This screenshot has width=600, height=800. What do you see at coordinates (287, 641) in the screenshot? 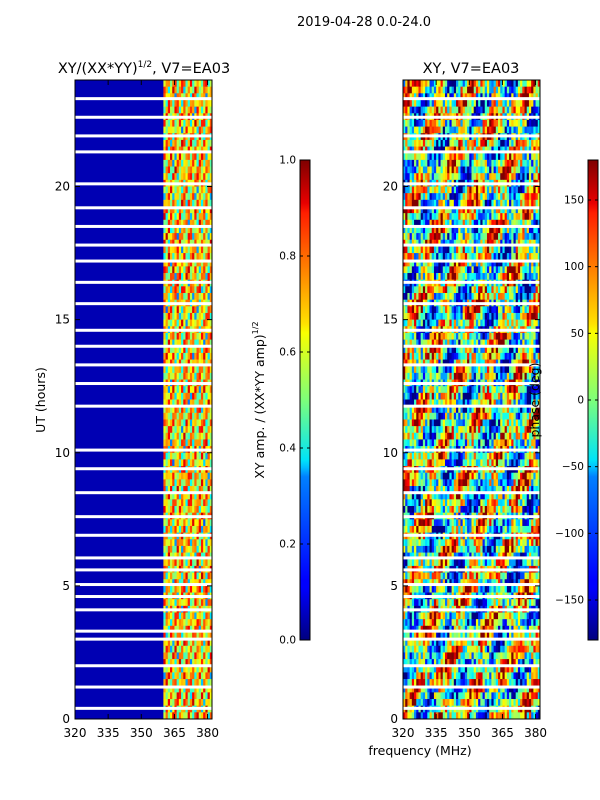
I see `colorbar-tick-label: 0.0` at bounding box center [287, 641].